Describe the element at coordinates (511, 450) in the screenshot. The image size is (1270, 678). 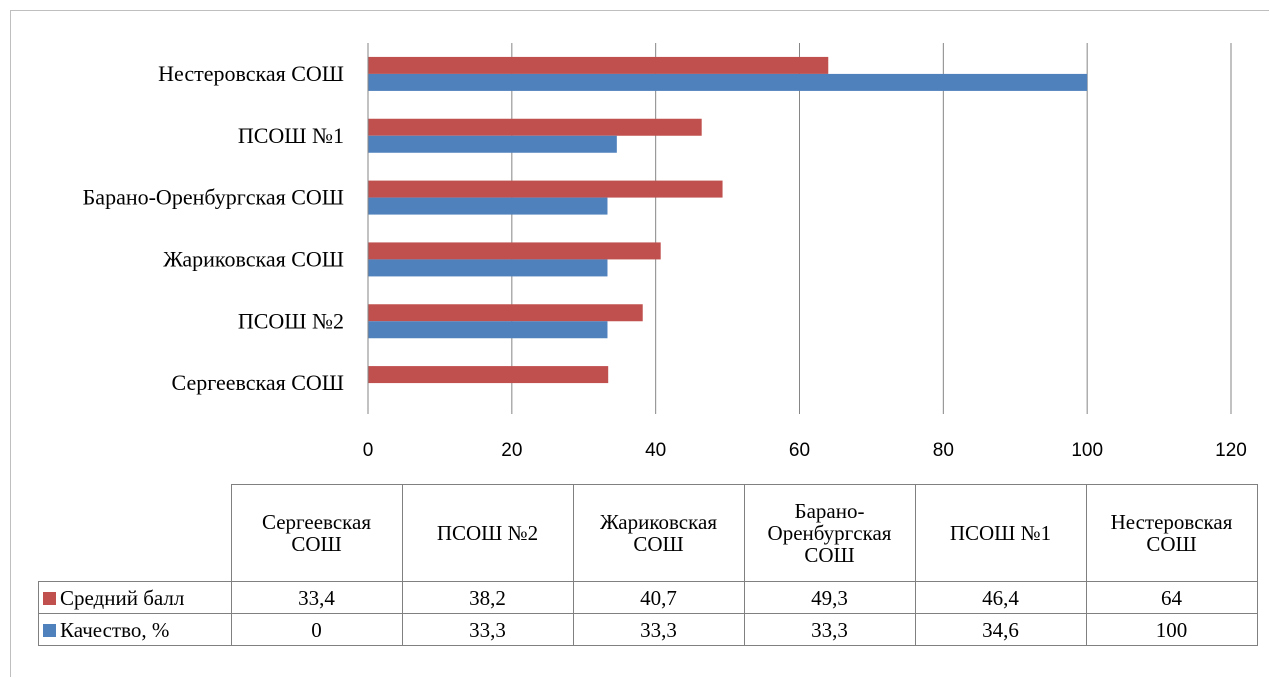
I see `x-tick-label-20: 20` at that location.